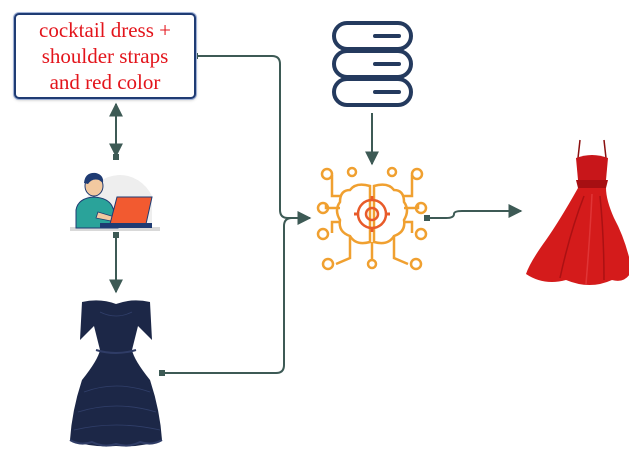 The width and height of the screenshot is (629, 452). I want to click on database-icon, so click(372, 64).